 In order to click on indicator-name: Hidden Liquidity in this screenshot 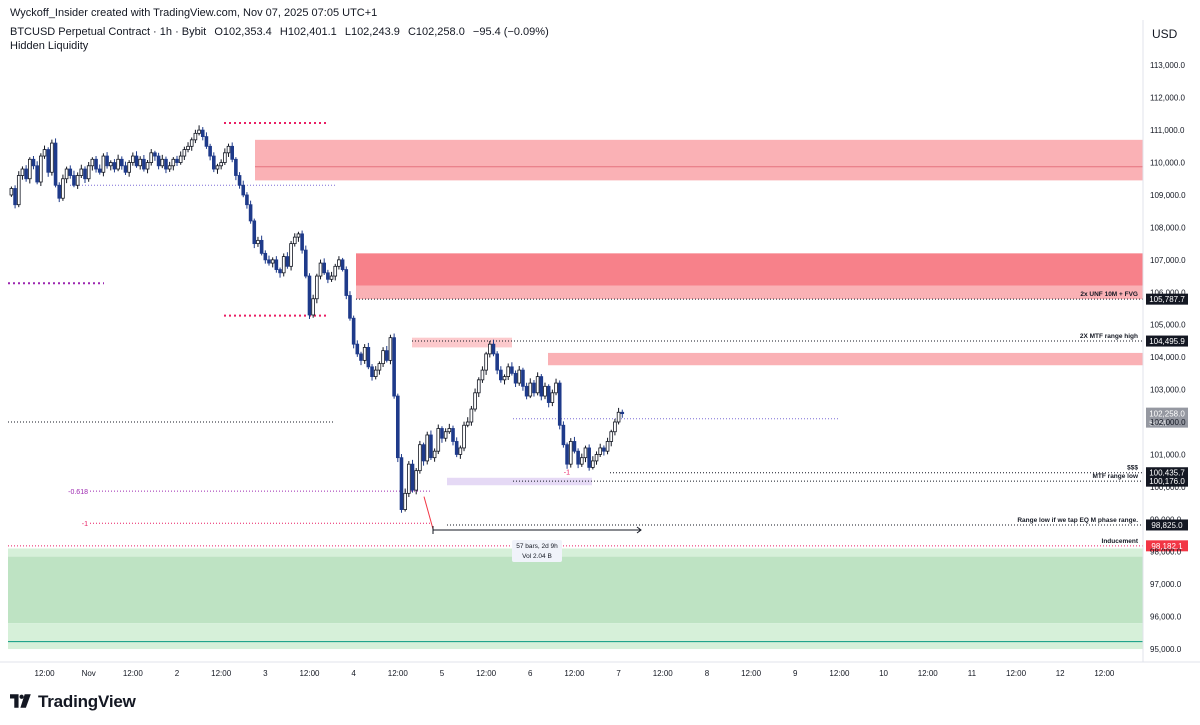, I will do `click(49, 46)`.